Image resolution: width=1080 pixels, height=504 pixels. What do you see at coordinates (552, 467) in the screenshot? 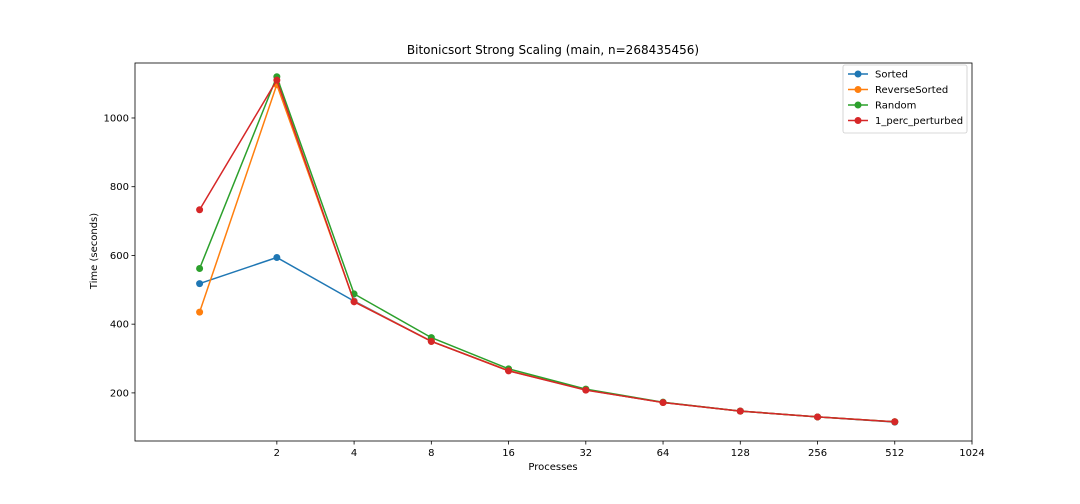
I see `x-axis-label: Processes` at bounding box center [552, 467].